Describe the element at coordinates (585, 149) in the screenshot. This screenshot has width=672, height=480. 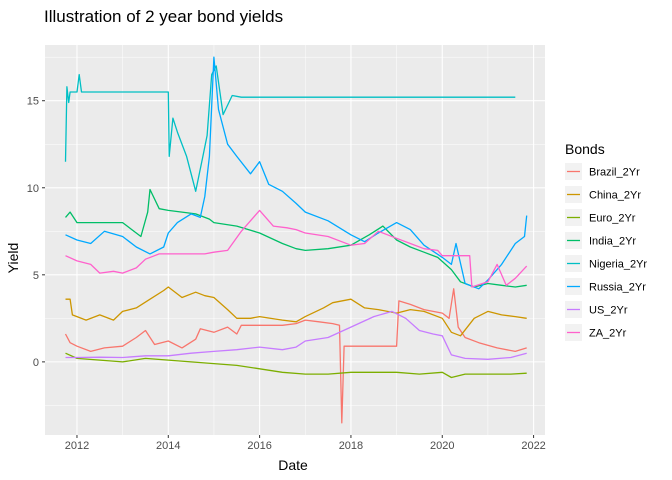
I see `legend-title: Bonds` at that location.